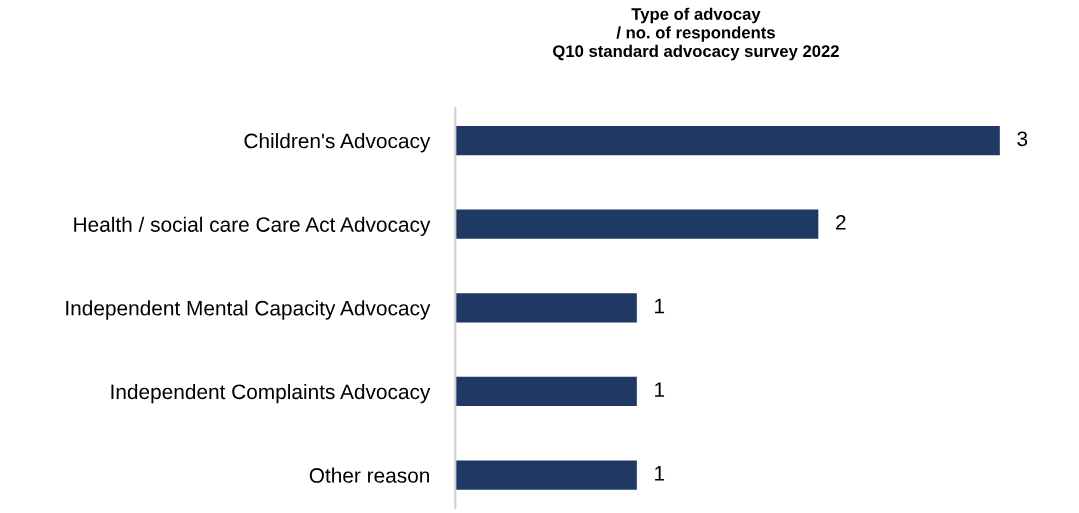 Image resolution: width=1079 pixels, height=513 pixels. I want to click on y-tick-label: Independent Complaints Advocacy, so click(271, 393).